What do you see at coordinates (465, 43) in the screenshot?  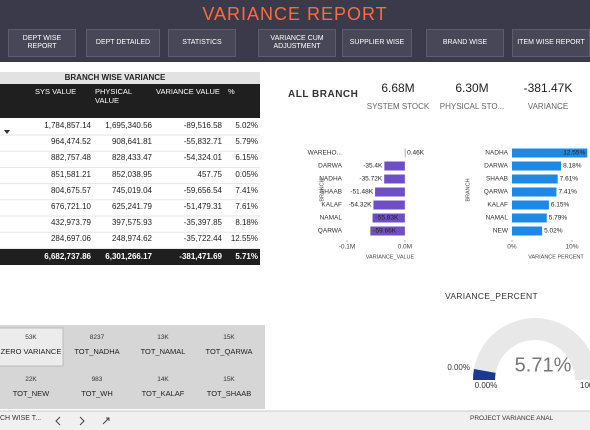 I see `nav-button: BRAND WISE` at bounding box center [465, 43].